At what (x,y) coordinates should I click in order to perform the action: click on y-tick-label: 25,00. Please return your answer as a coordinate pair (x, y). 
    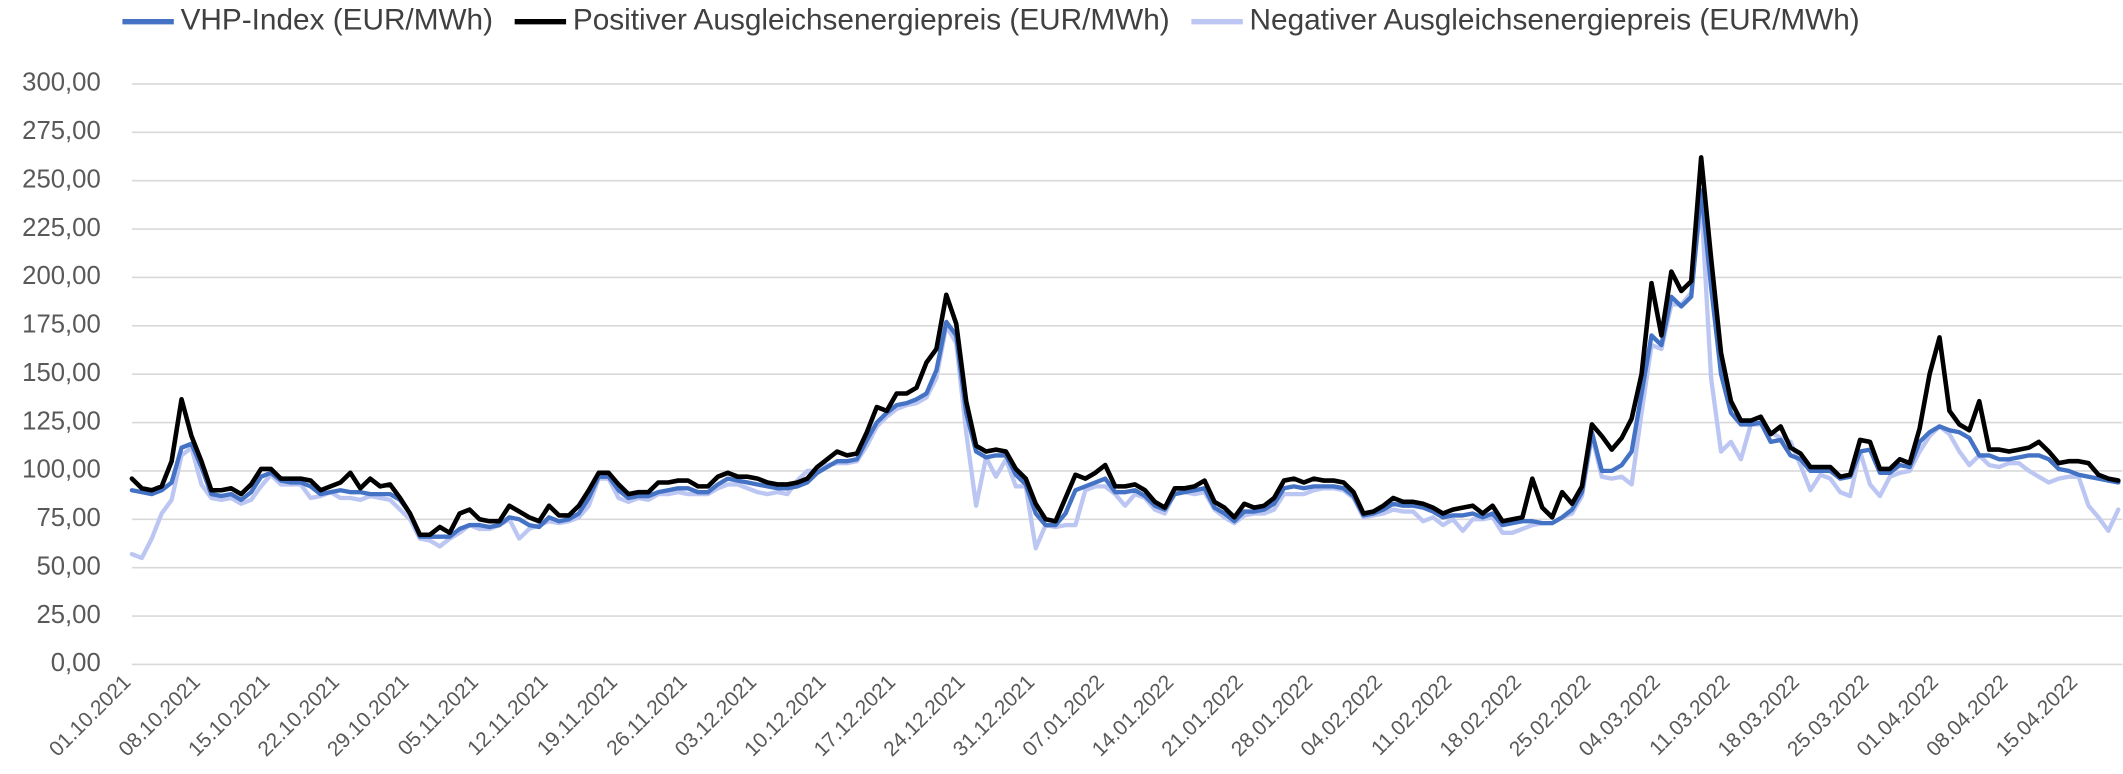
    Looking at the image, I should click on (68, 615).